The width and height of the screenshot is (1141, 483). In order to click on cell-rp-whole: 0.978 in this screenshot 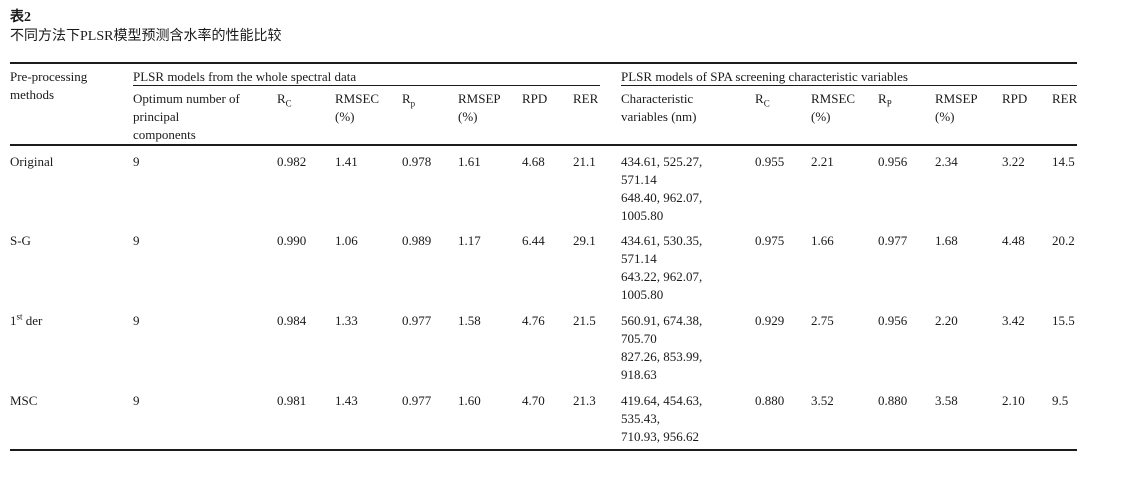, I will do `click(417, 161)`.